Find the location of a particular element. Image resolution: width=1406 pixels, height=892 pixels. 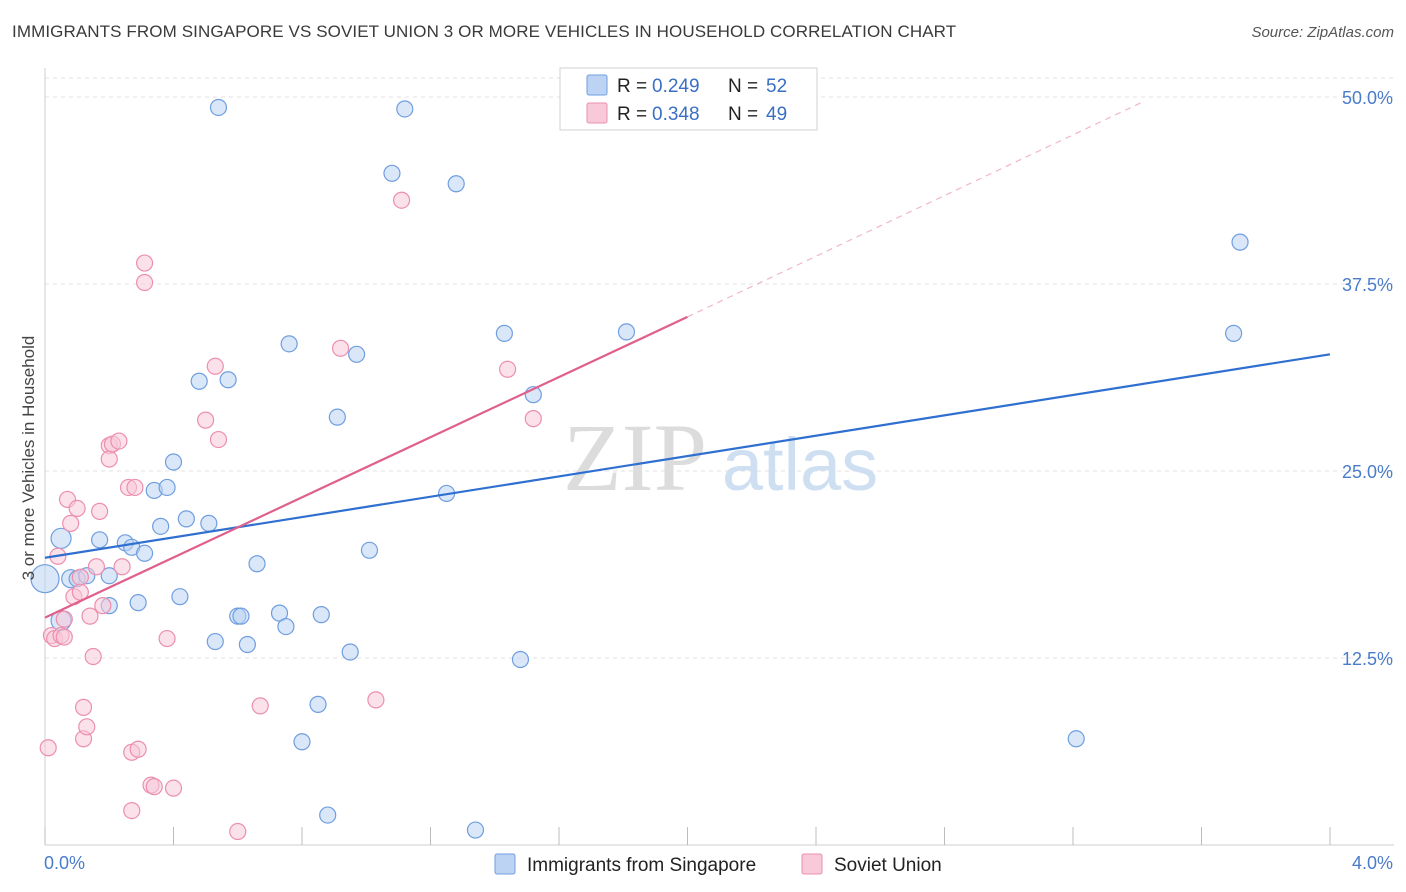

legend-r-value-2: 0.348 is located at coordinates (676, 114).